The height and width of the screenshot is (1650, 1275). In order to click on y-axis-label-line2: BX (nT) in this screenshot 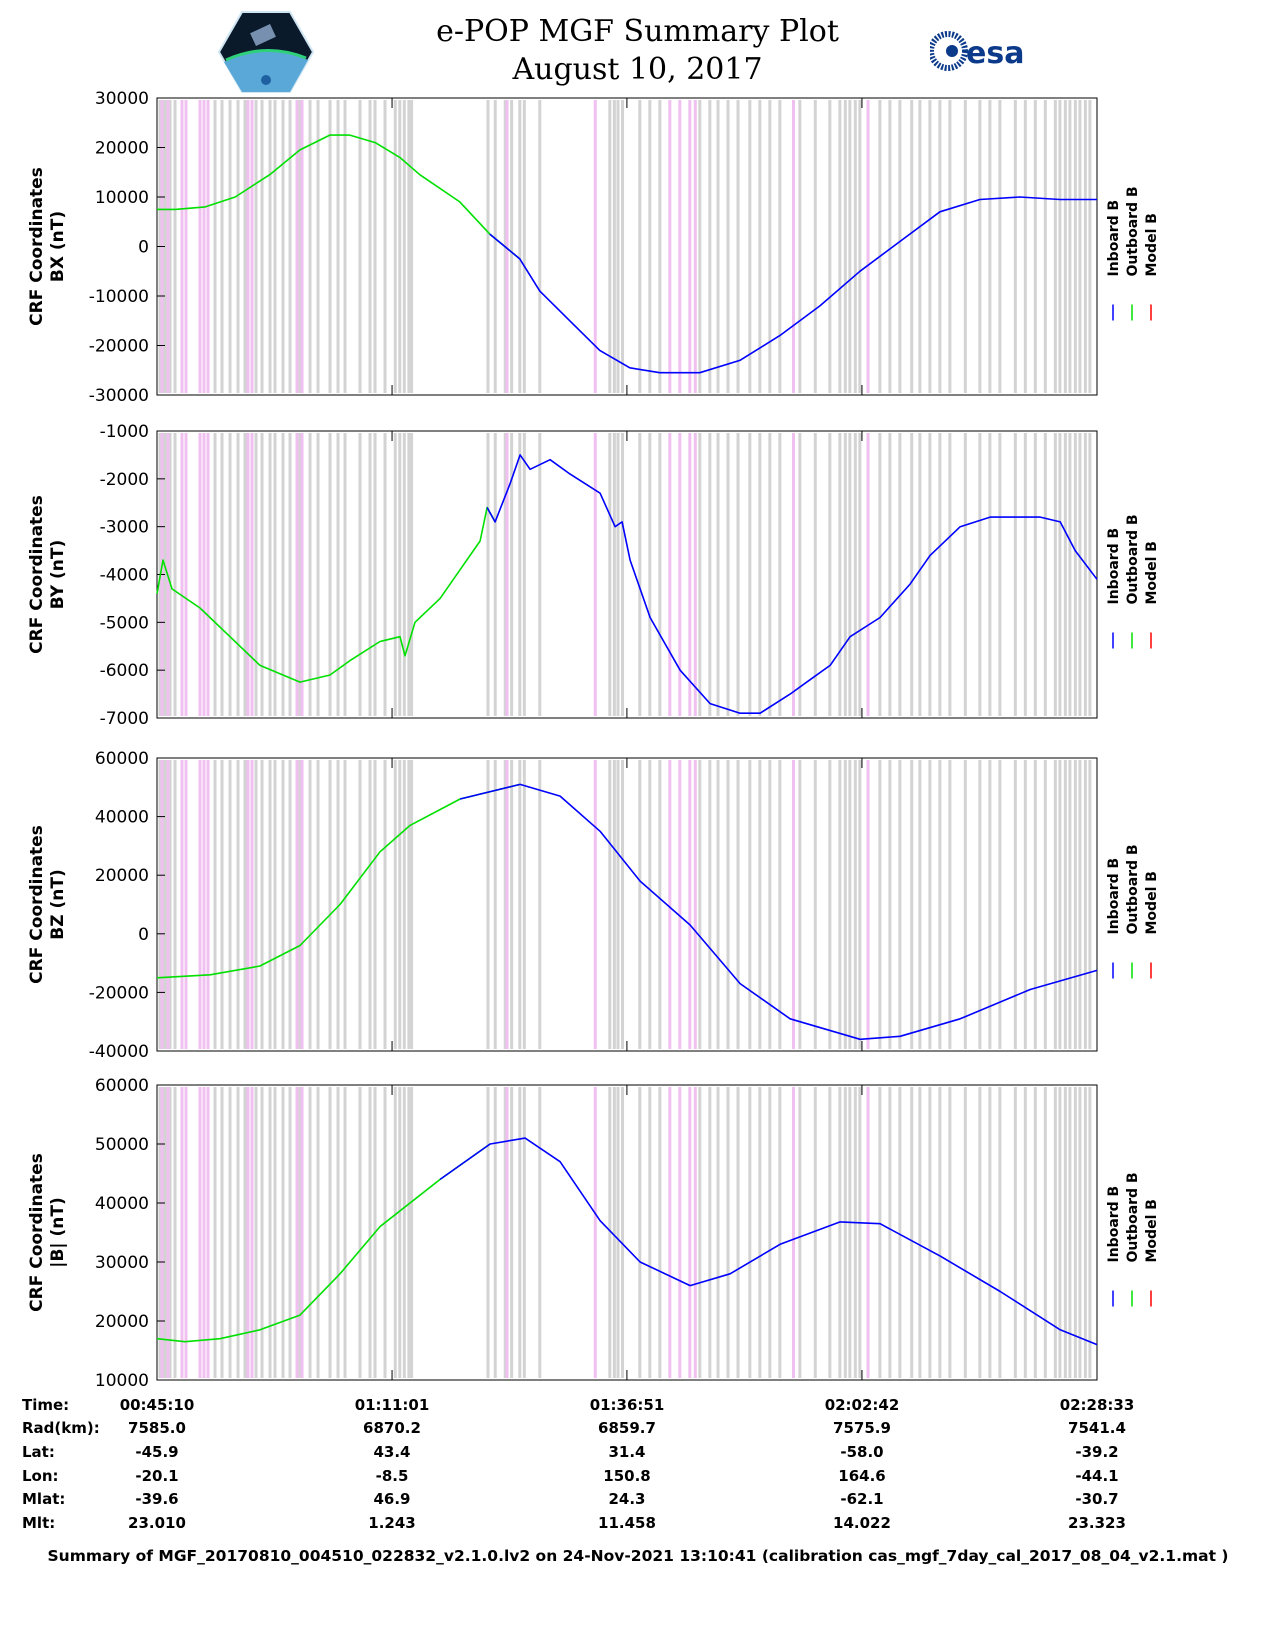, I will do `click(58, 246)`.